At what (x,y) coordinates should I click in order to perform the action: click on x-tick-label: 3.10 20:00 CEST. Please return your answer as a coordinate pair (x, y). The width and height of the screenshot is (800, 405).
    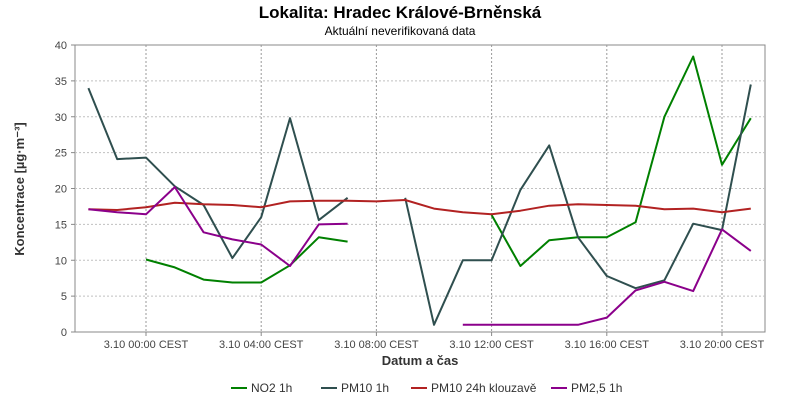
    Looking at the image, I should click on (722, 345).